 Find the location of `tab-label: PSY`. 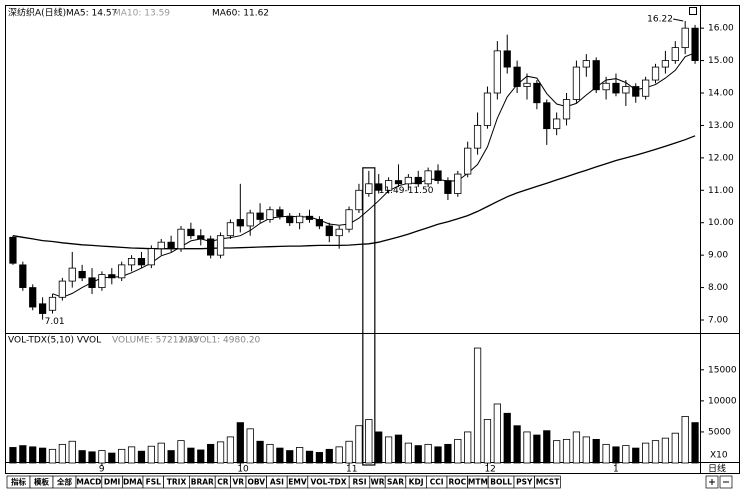

tab-label: PSY is located at coordinates (524, 482).